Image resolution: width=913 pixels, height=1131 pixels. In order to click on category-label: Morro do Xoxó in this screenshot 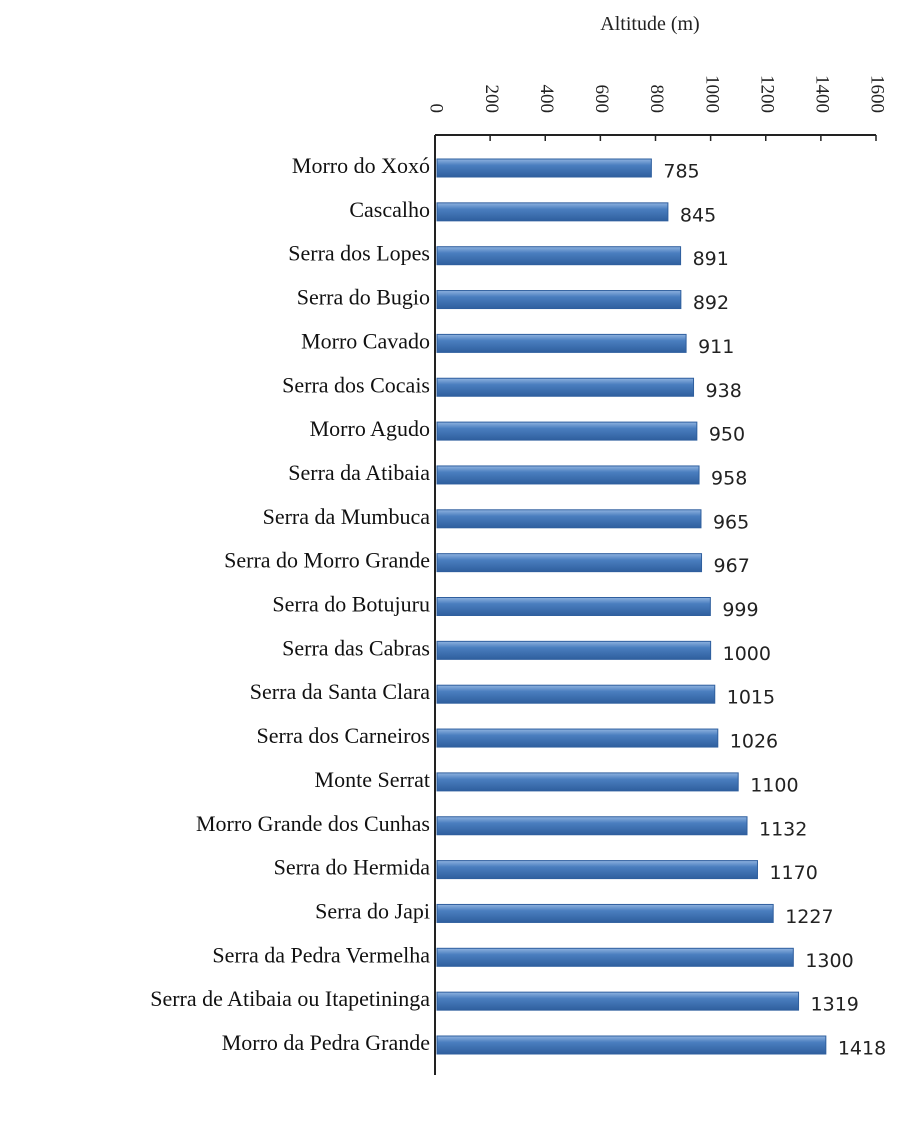, I will do `click(361, 165)`.